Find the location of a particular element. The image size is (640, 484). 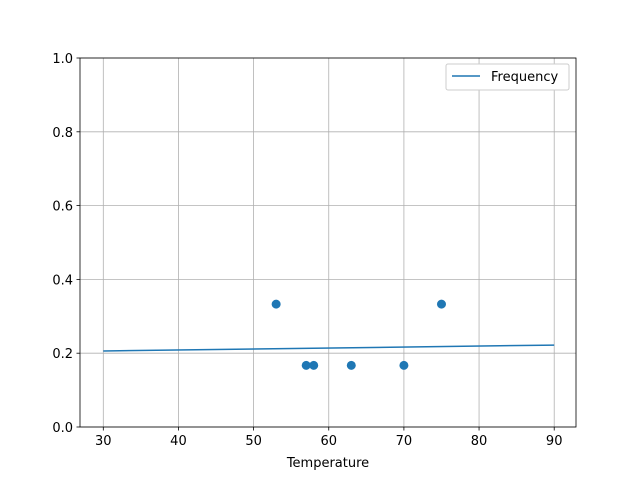

y-tick-label: 0.6 is located at coordinates (62, 207).